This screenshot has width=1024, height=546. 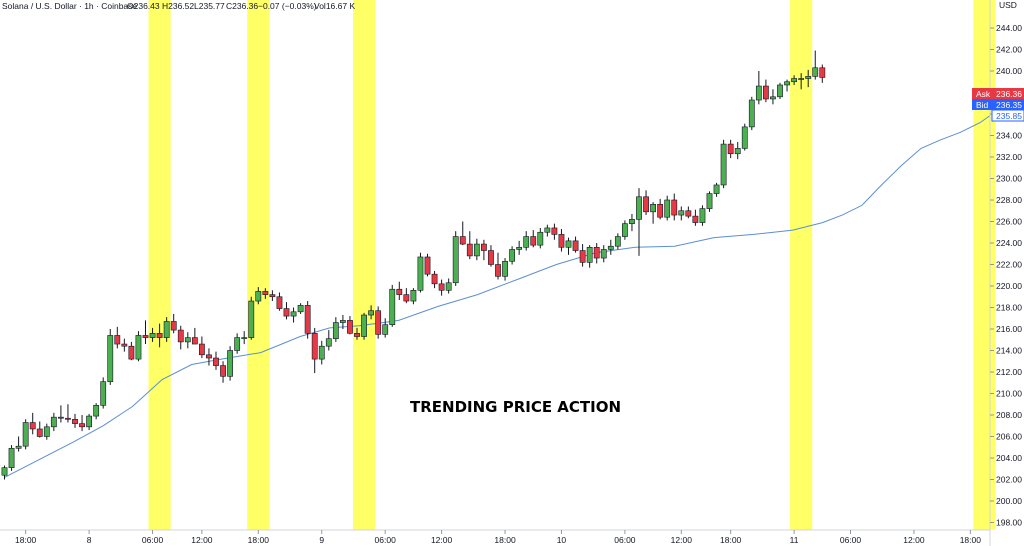 I want to click on symbol-label: Solana / U.S. Dollar · 1h · Coinbase, so click(x=69, y=6).